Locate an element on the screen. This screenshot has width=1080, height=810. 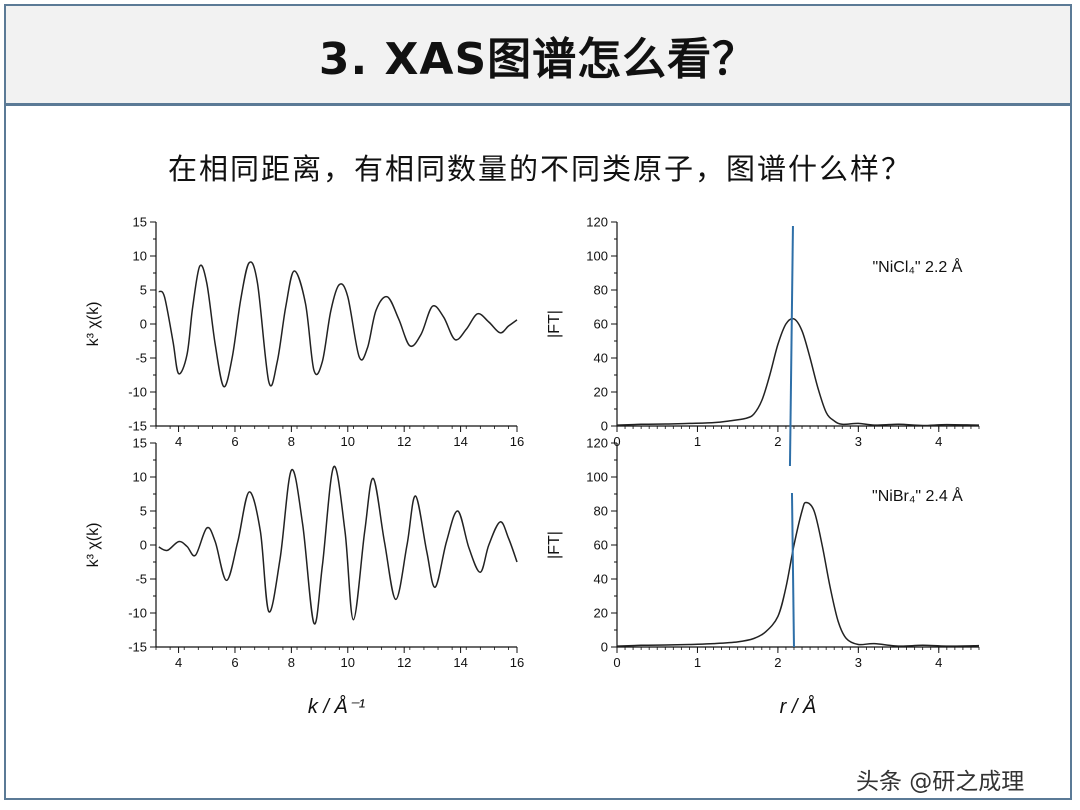
exafs-top-xtick-label: 14 is located at coordinates (460, 441).